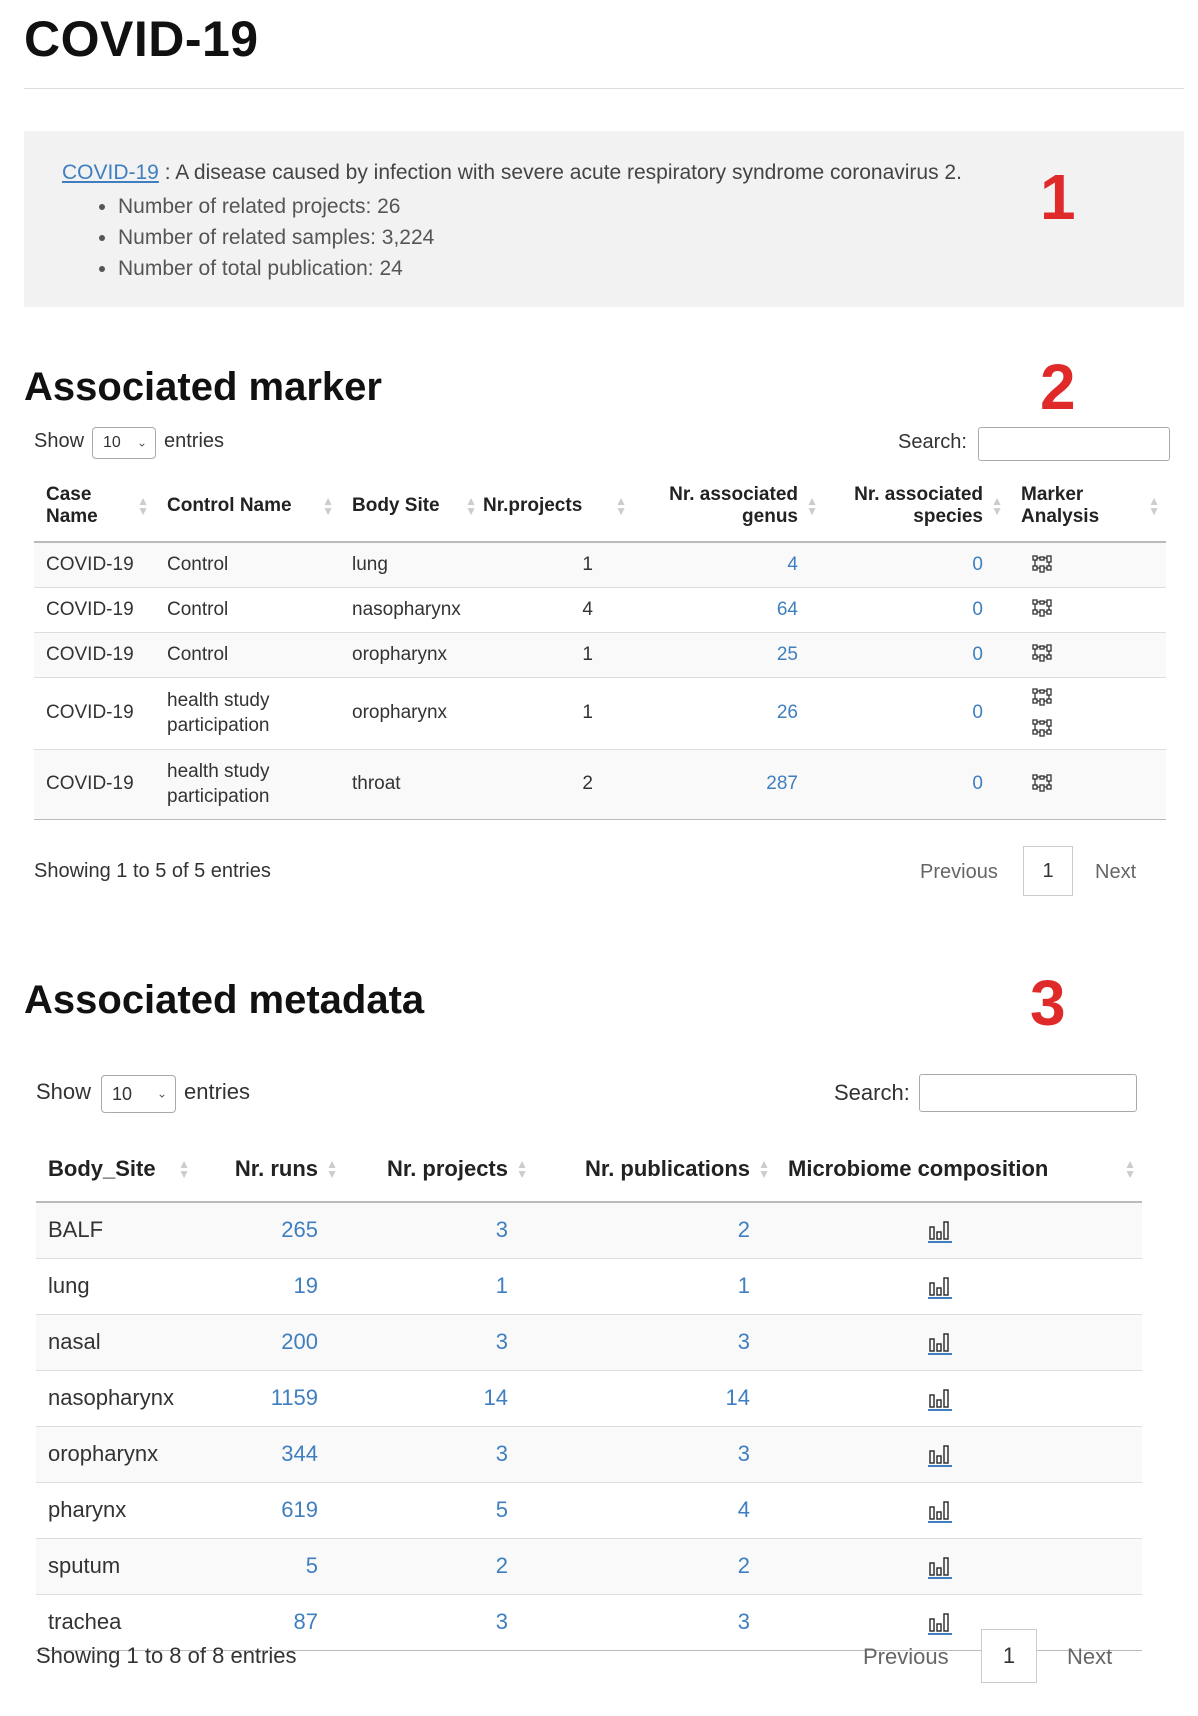  What do you see at coordinates (406, 609) in the screenshot?
I see `body-site-cell: nasopharynx` at bounding box center [406, 609].